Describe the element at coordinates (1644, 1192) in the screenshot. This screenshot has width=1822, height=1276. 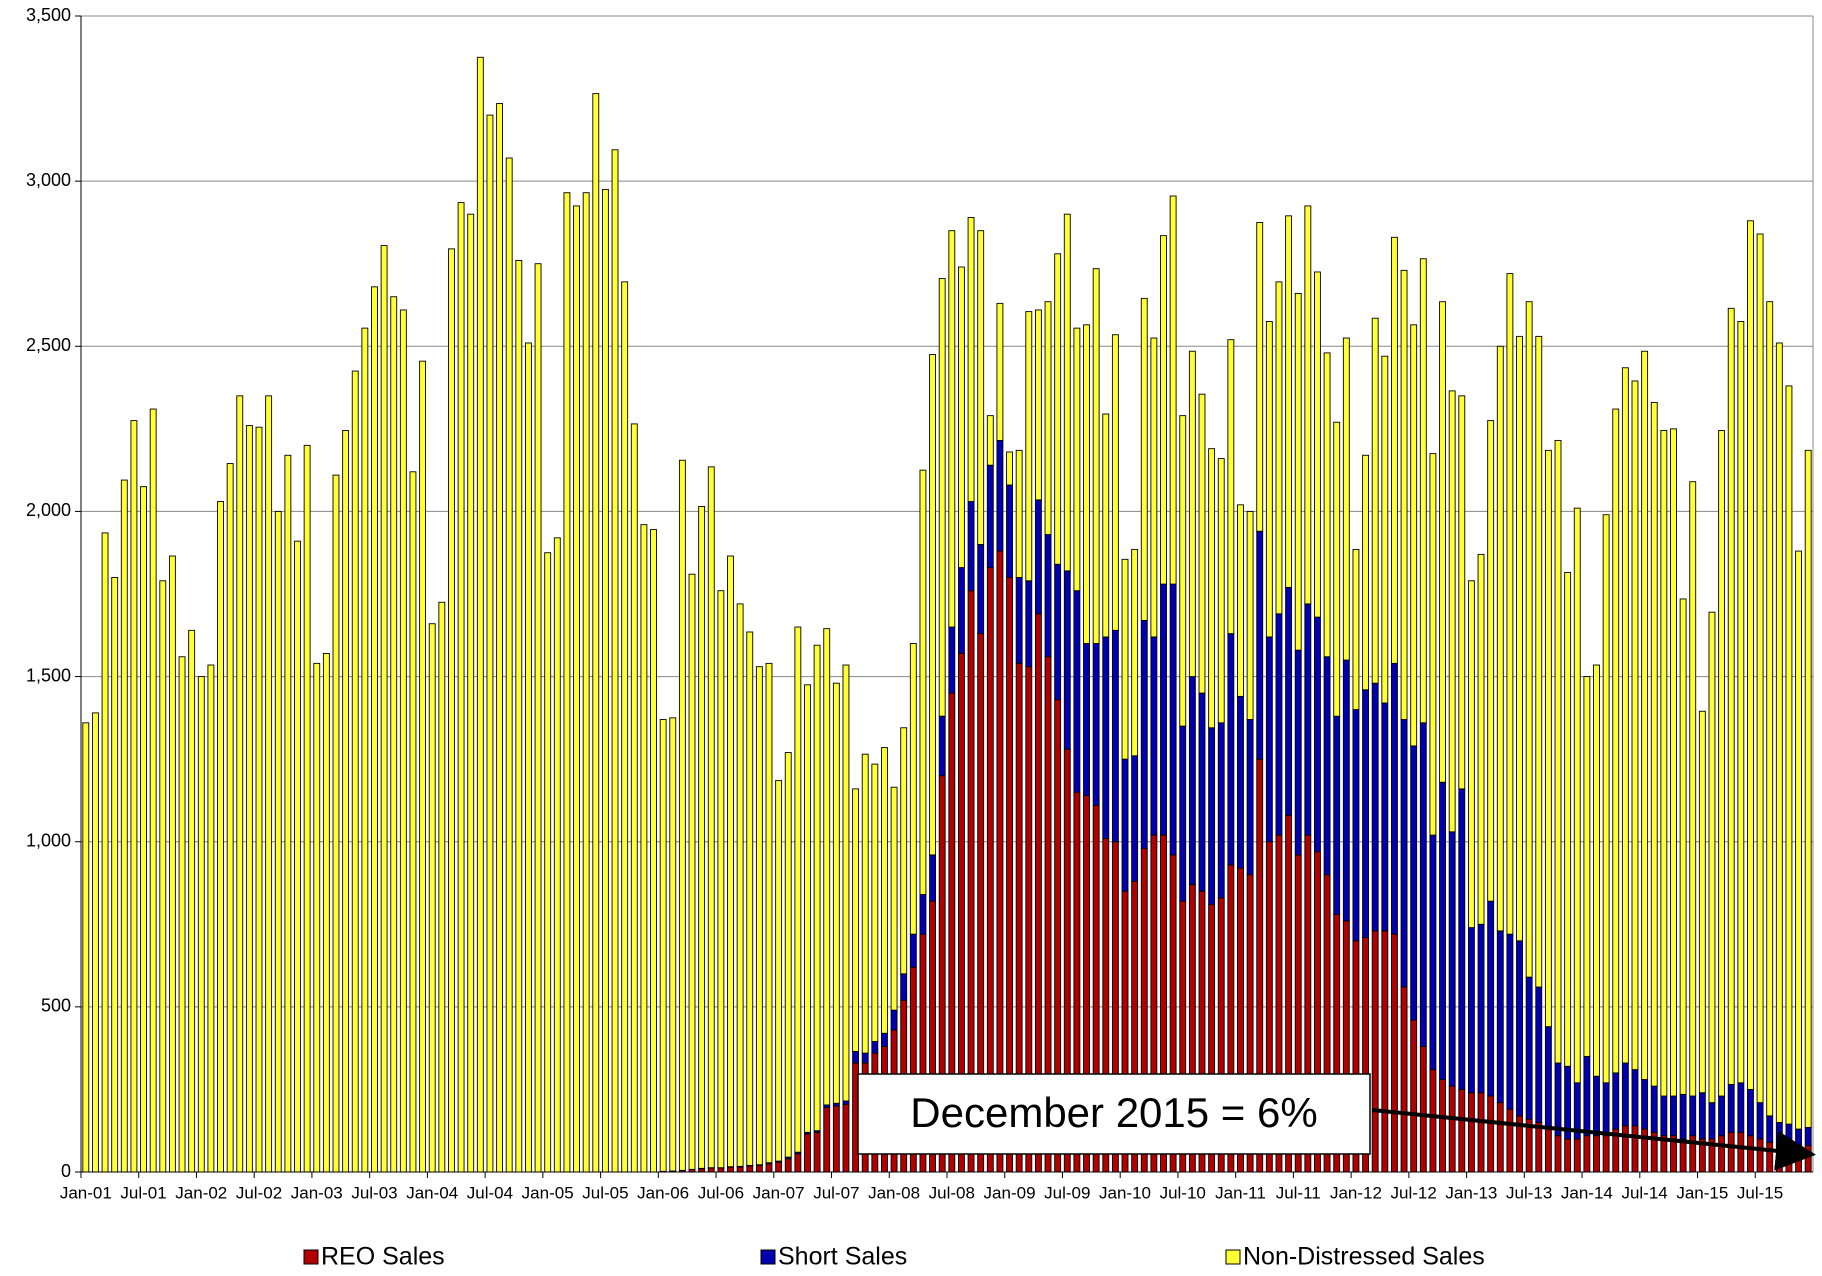
I see `x-tick-label: Jul-14` at that location.